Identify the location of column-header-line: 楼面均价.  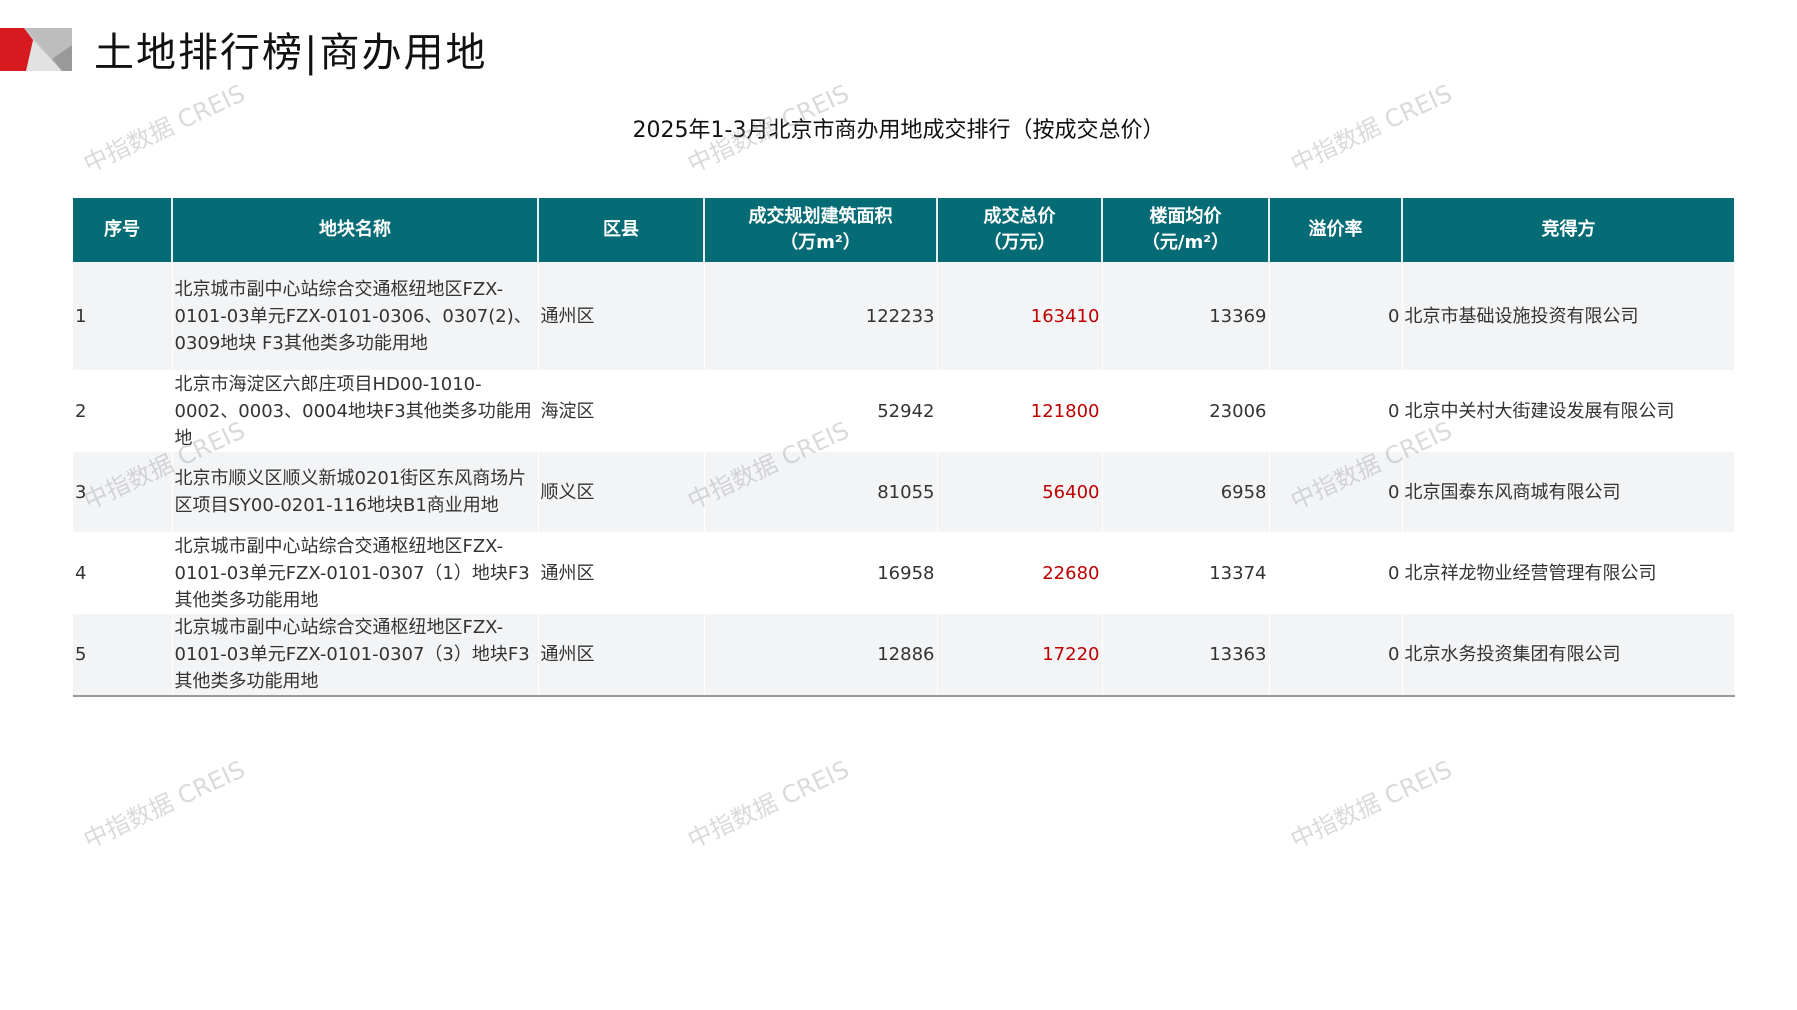
(1185, 216).